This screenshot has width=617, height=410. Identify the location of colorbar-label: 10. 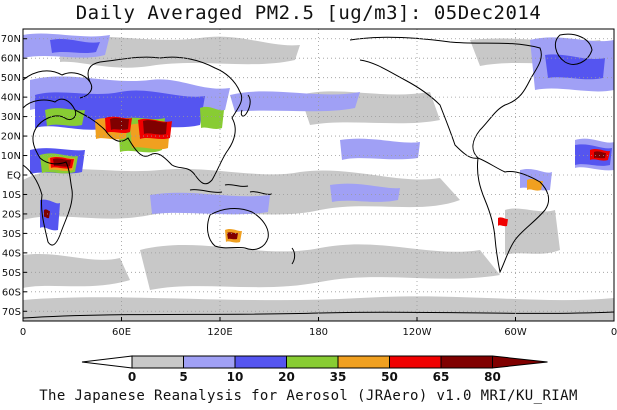
(235, 377).